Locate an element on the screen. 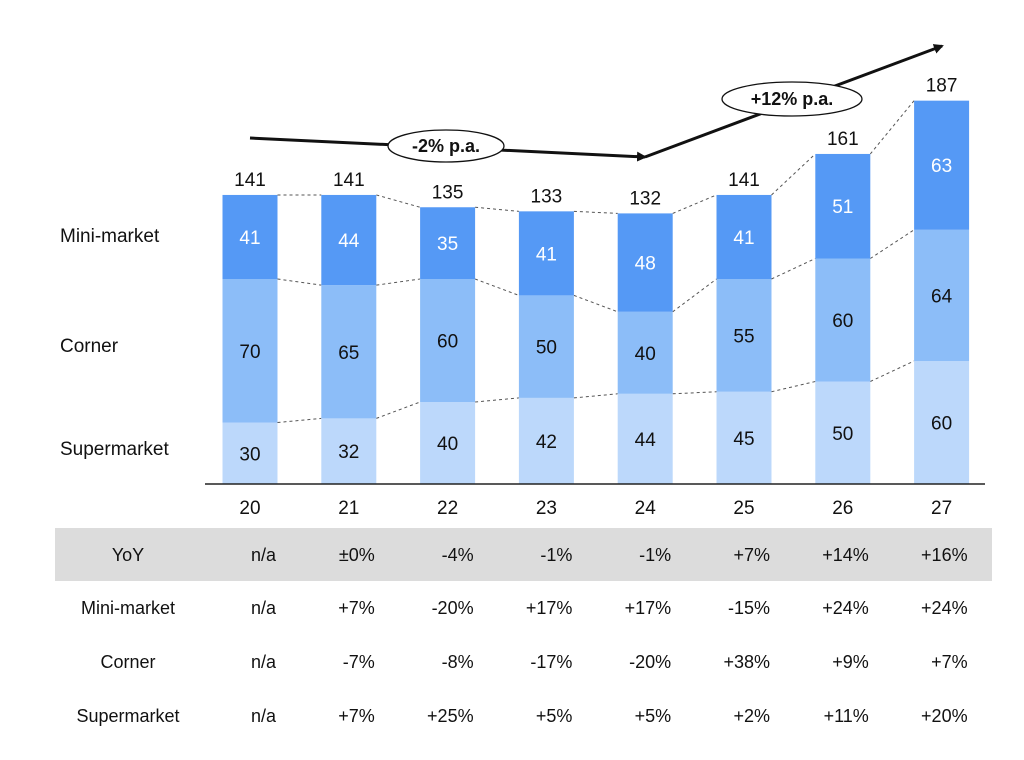 The width and height of the screenshot is (1024, 760). bar-total-label: 187 is located at coordinates (942, 86).